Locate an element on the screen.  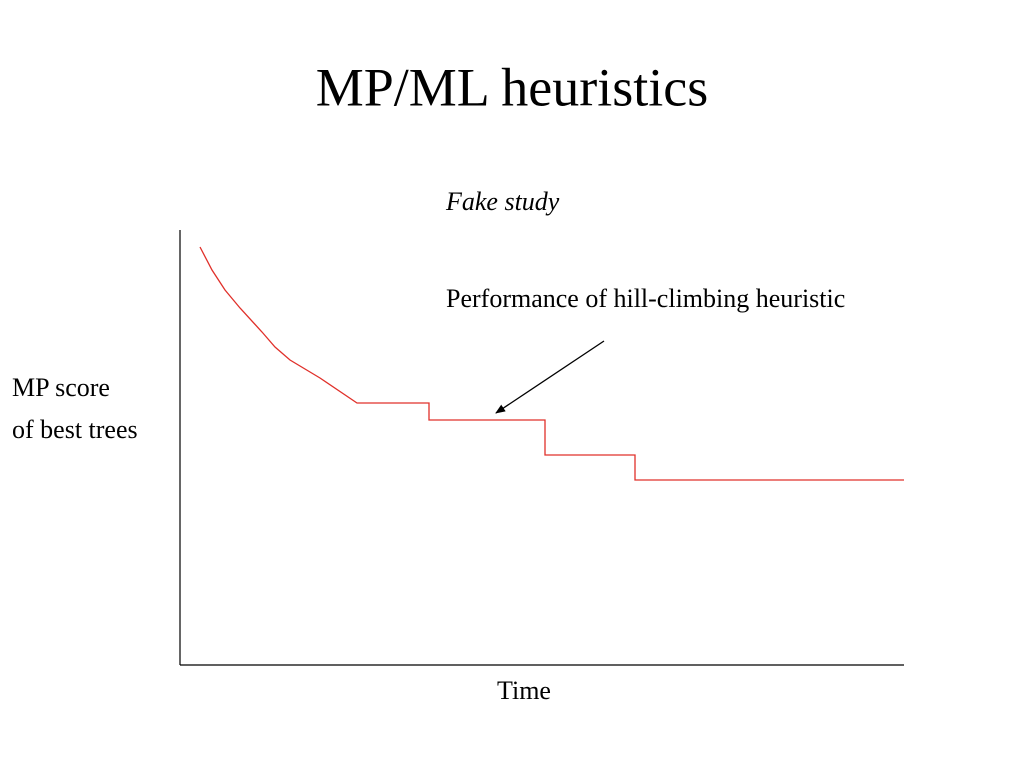
caption: Fake study is located at coordinates (502, 201).